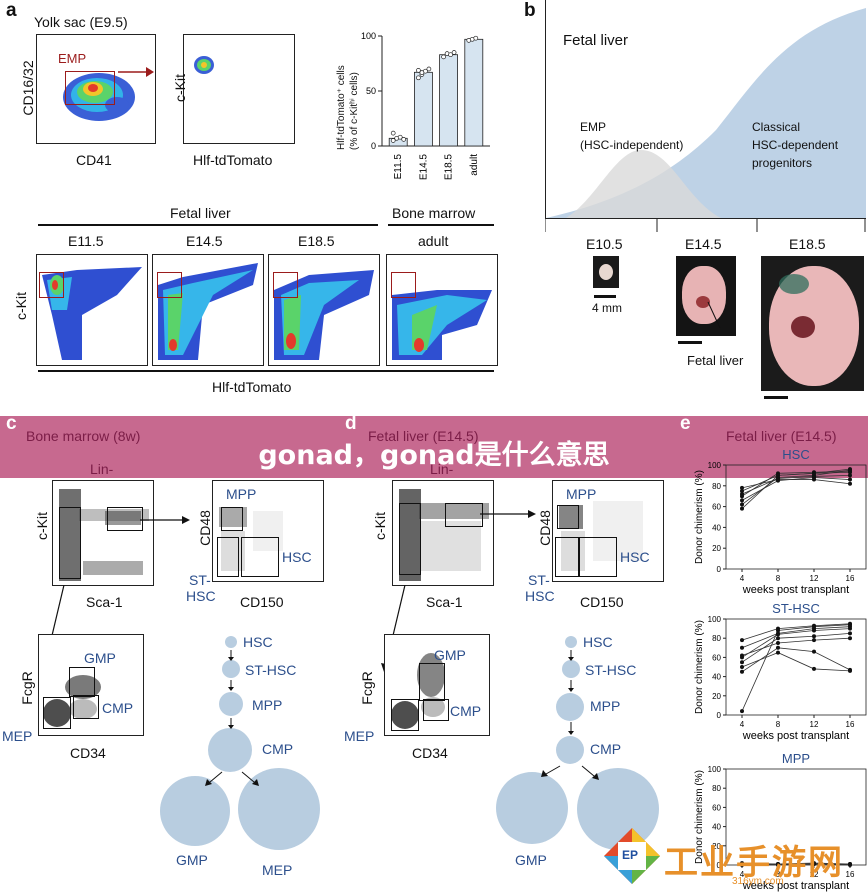 The image size is (868, 893). Describe the element at coordinates (368, 36) in the screenshot. I see `bar-ytick-label: 100` at that location.